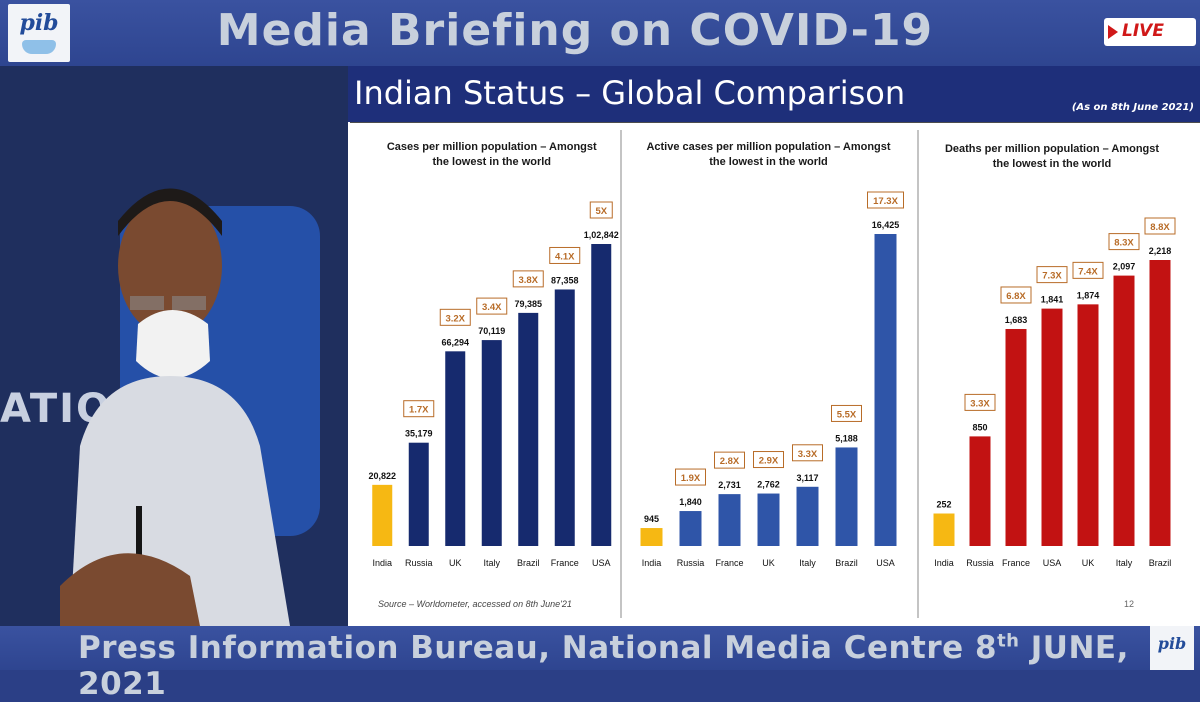  I want to click on multiplier-label: 2.8X, so click(730, 461).